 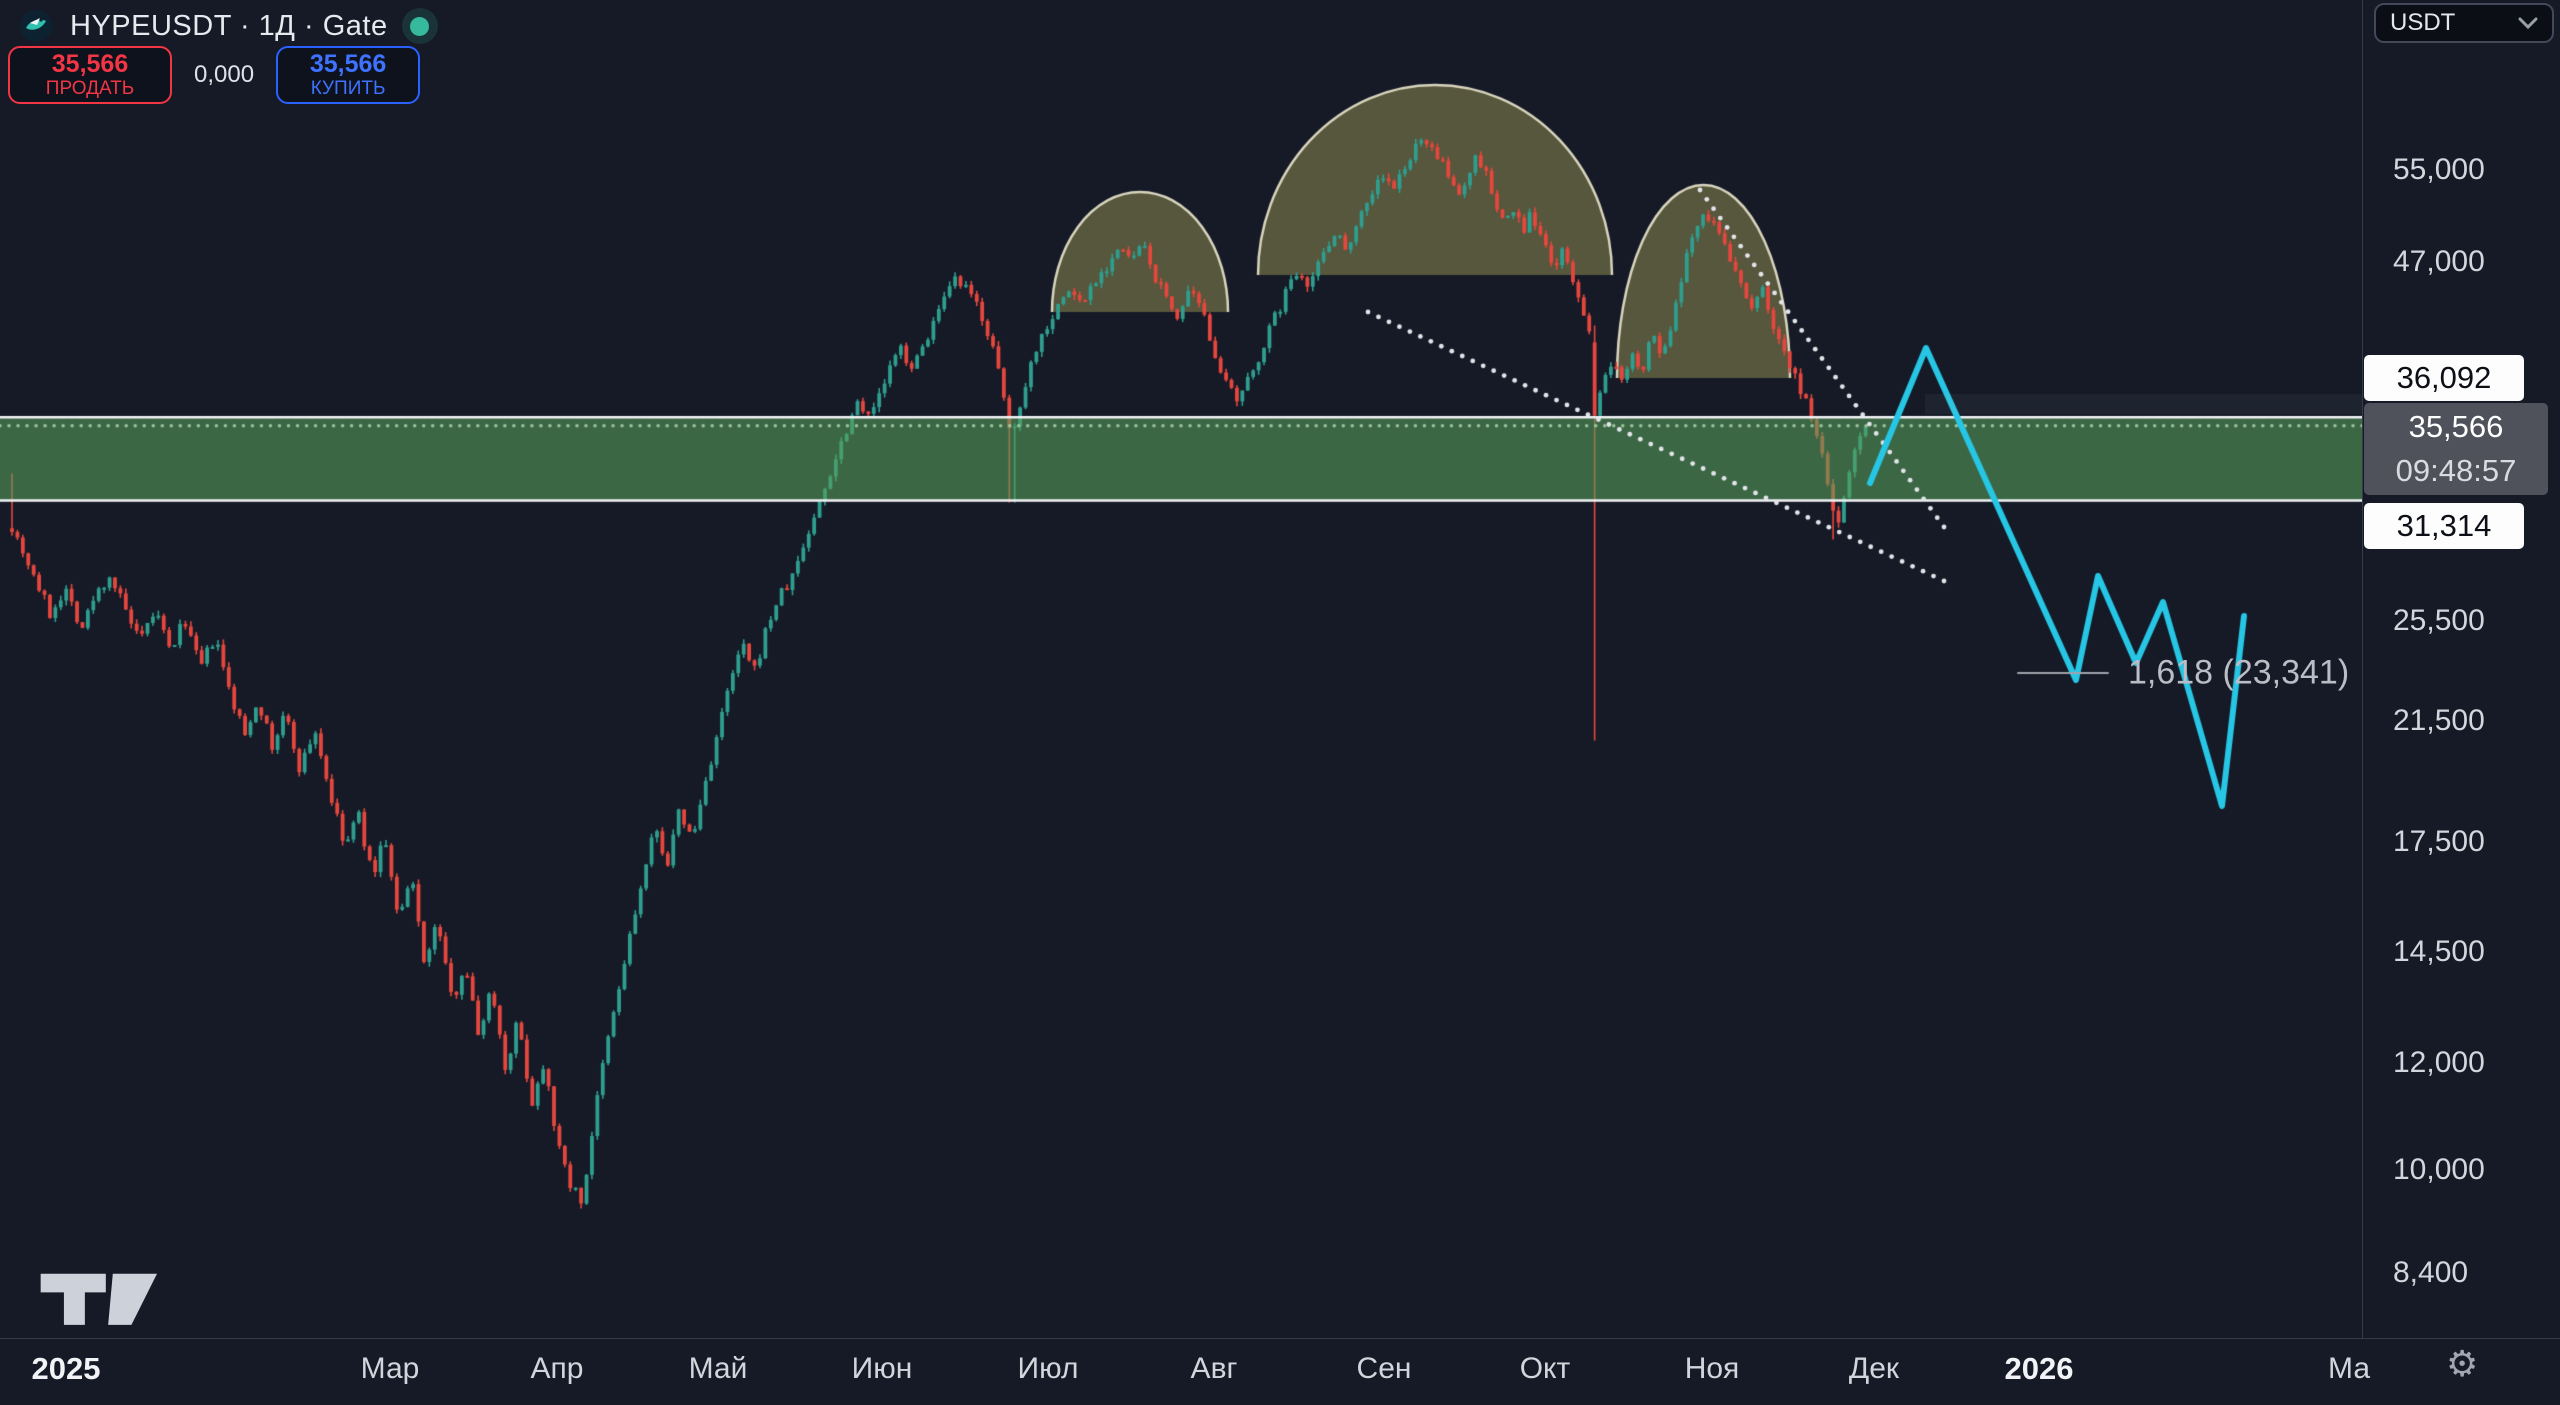 What do you see at coordinates (100, 1297) in the screenshot?
I see `tradingview-logo-icon` at bounding box center [100, 1297].